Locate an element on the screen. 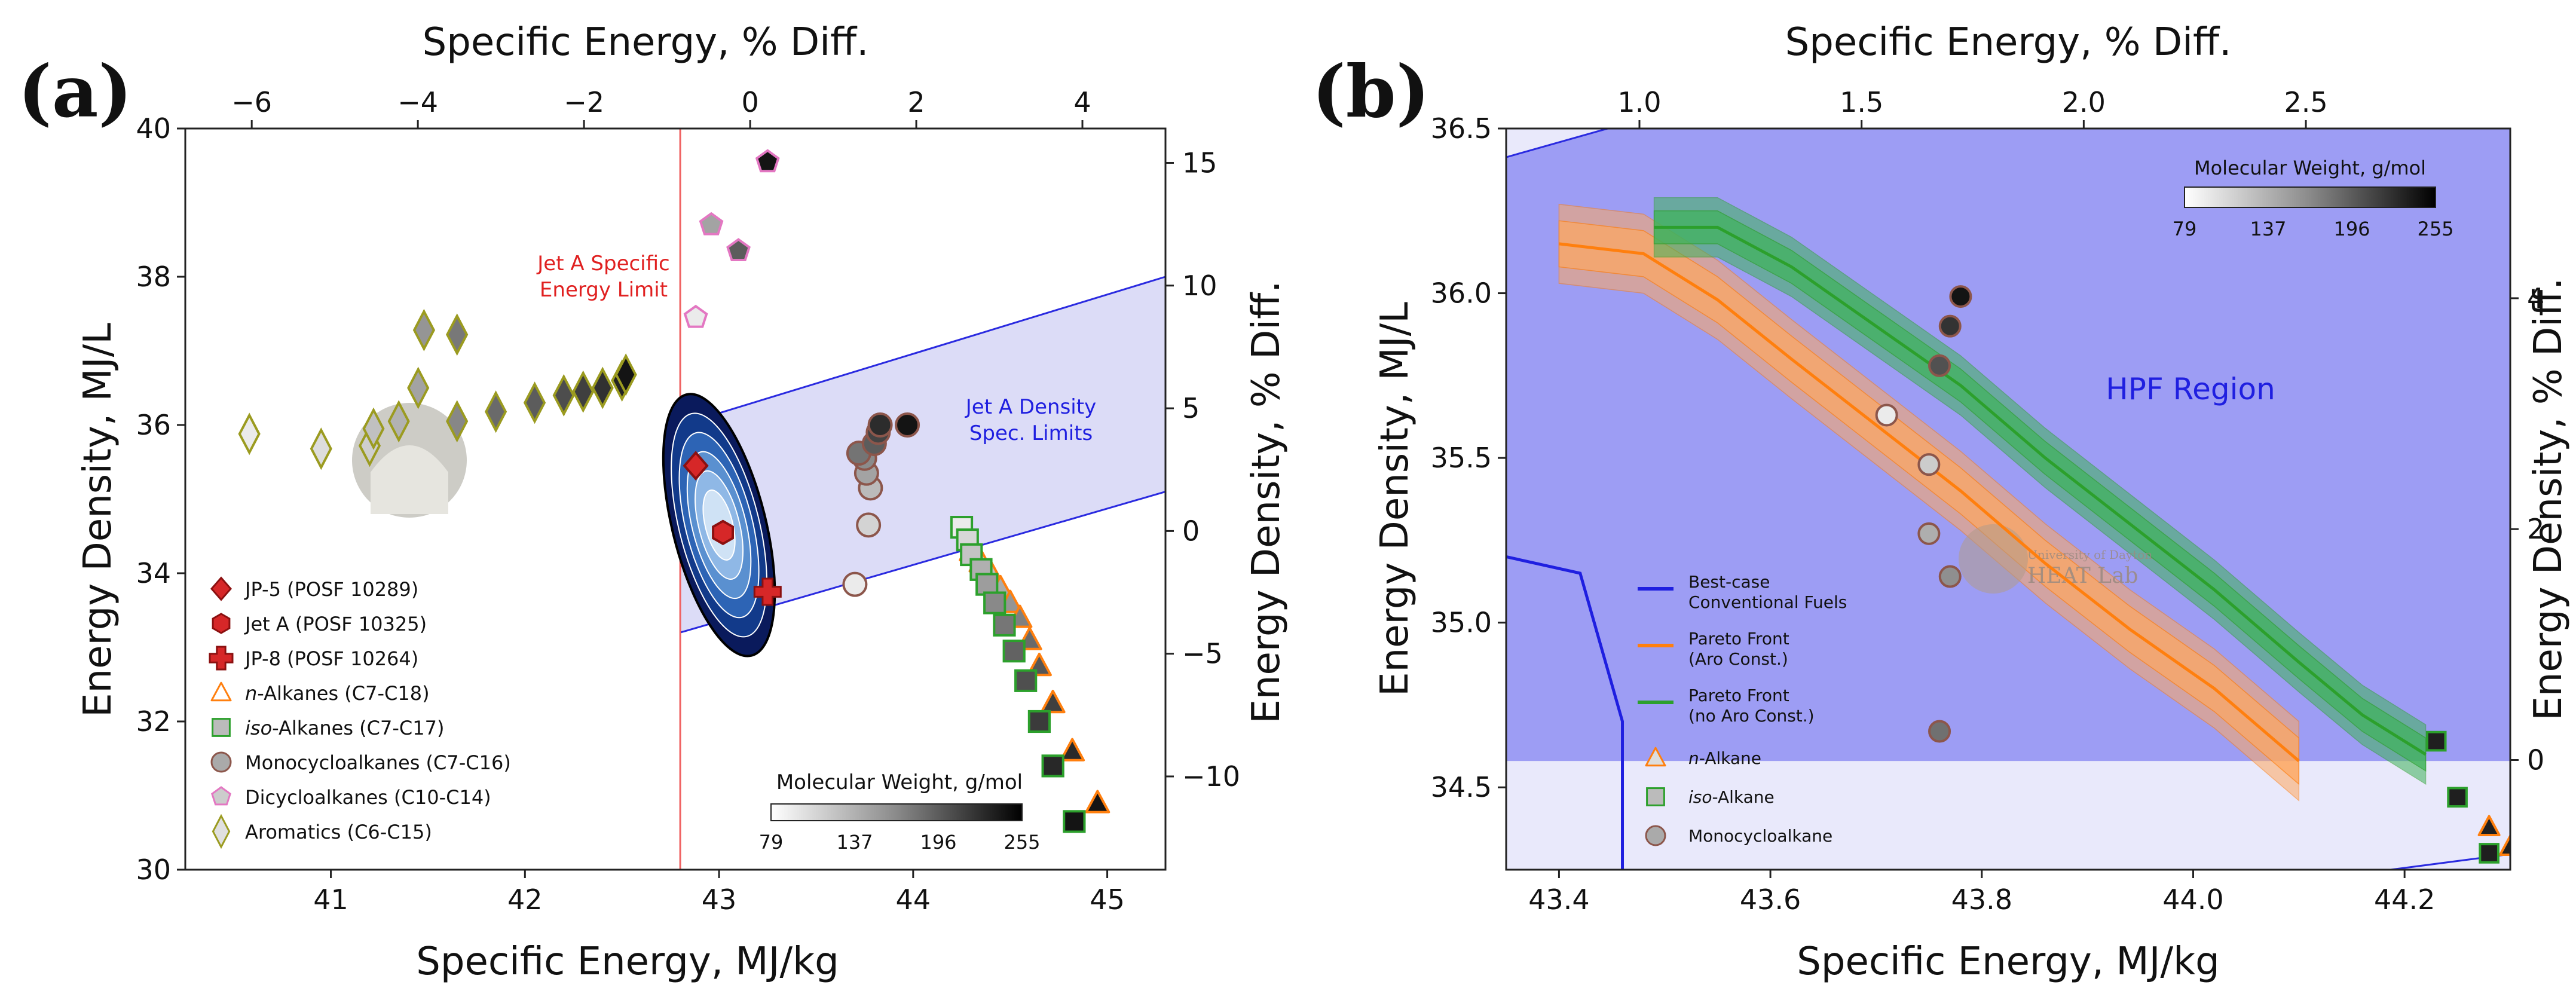 This screenshot has width=2576, height=1000. b-left-tick-label: 35.5 is located at coordinates (1461, 458).